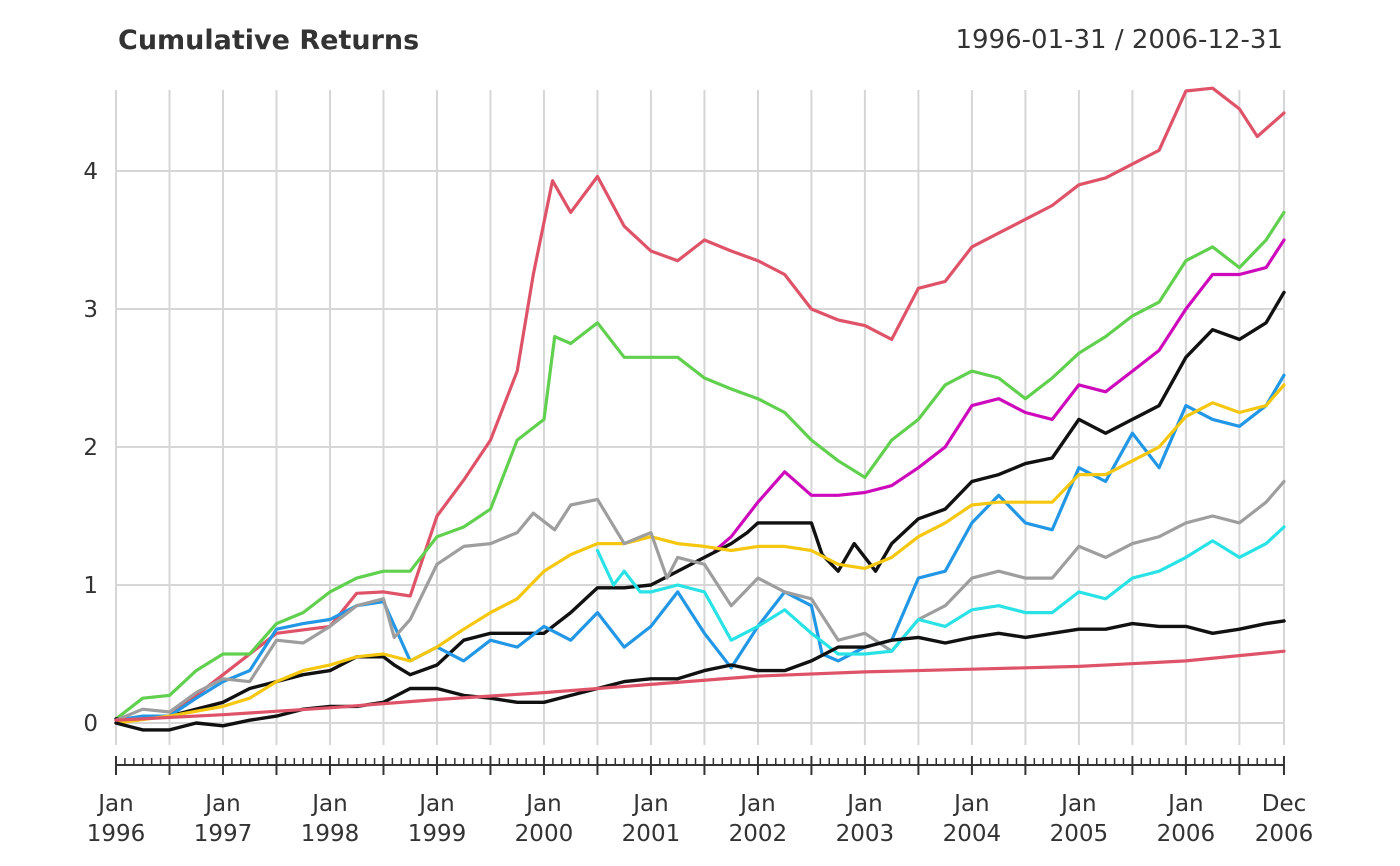 Image resolution: width=1400 pixels, height=866 pixels. What do you see at coordinates (90, 172) in the screenshot?
I see `y-tick-label: 4` at bounding box center [90, 172].